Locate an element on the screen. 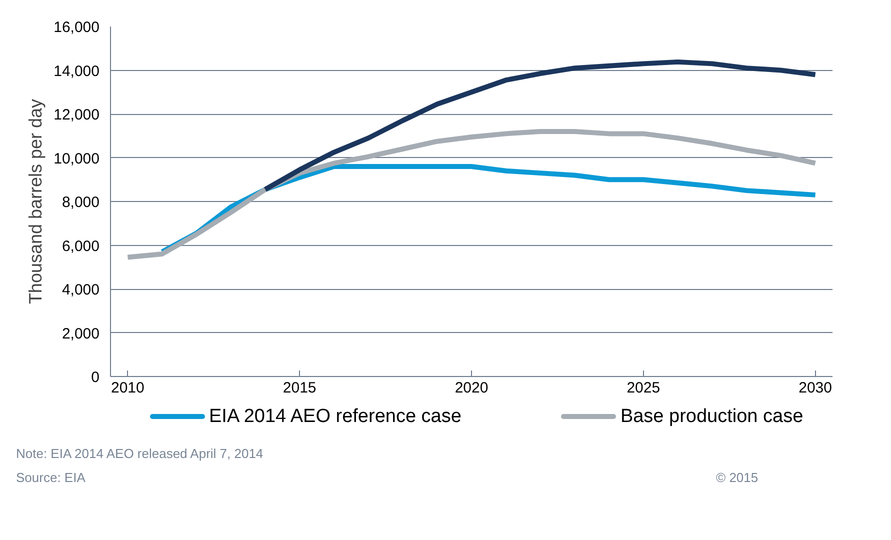 This screenshot has height=540, width=891. y-tick-label: 4,000 is located at coordinates (81, 290).